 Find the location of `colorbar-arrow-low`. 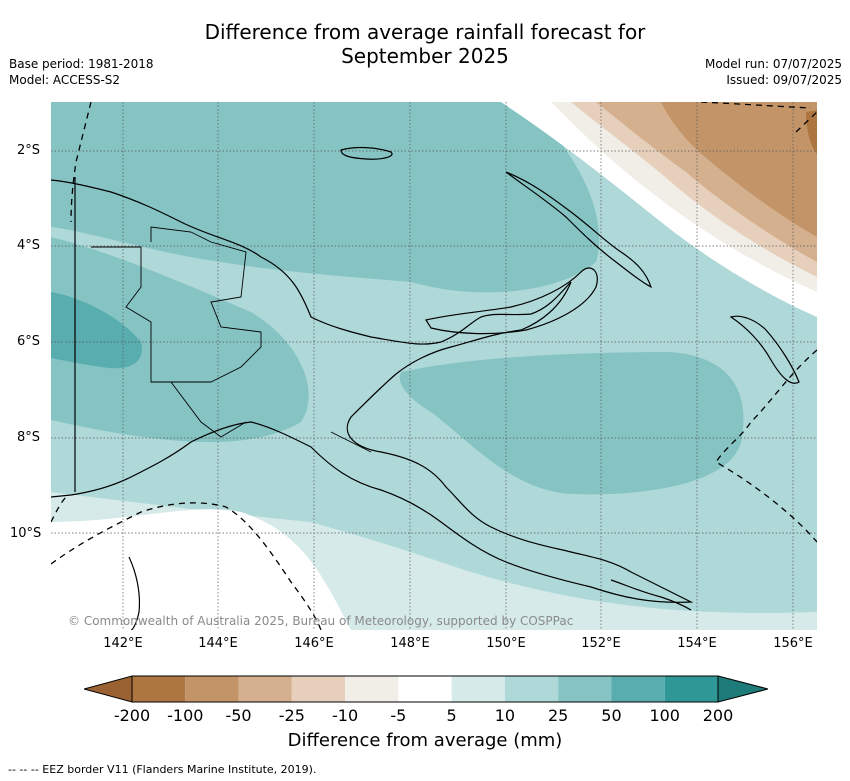

colorbar-arrow-low is located at coordinates (107, 689).